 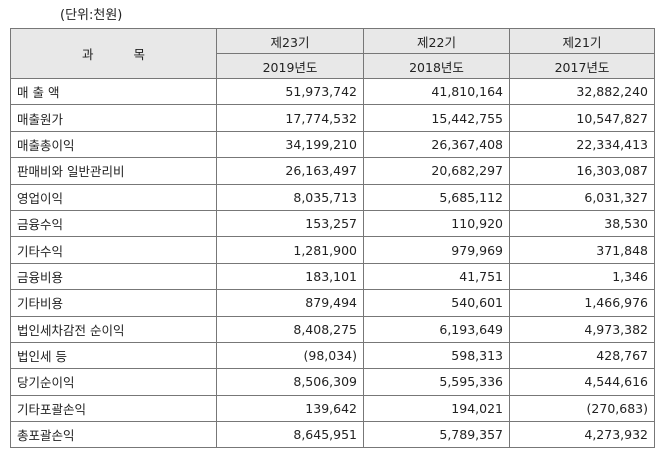 What do you see at coordinates (290, 144) in the screenshot?
I see `value-cell: 34,199,210` at bounding box center [290, 144].